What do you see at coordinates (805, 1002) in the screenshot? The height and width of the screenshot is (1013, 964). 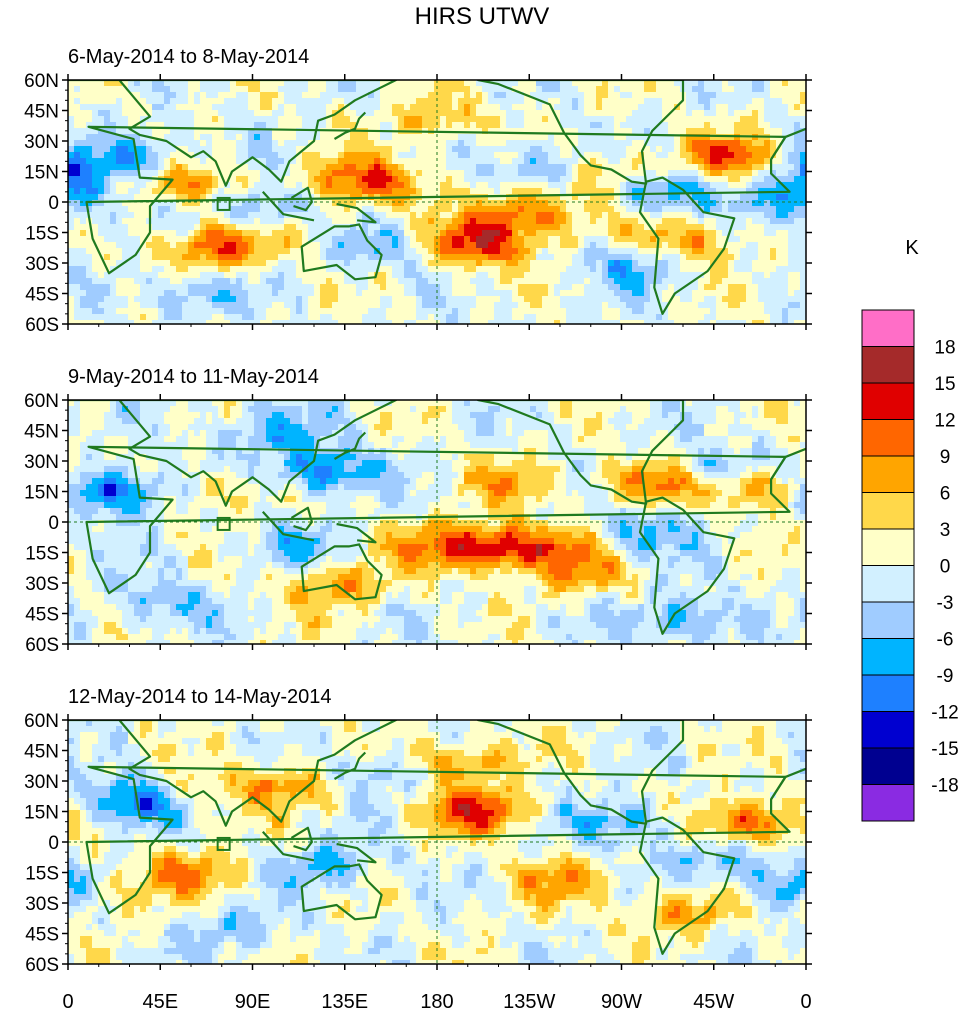 I see `x-tick-label: 0` at bounding box center [805, 1002].